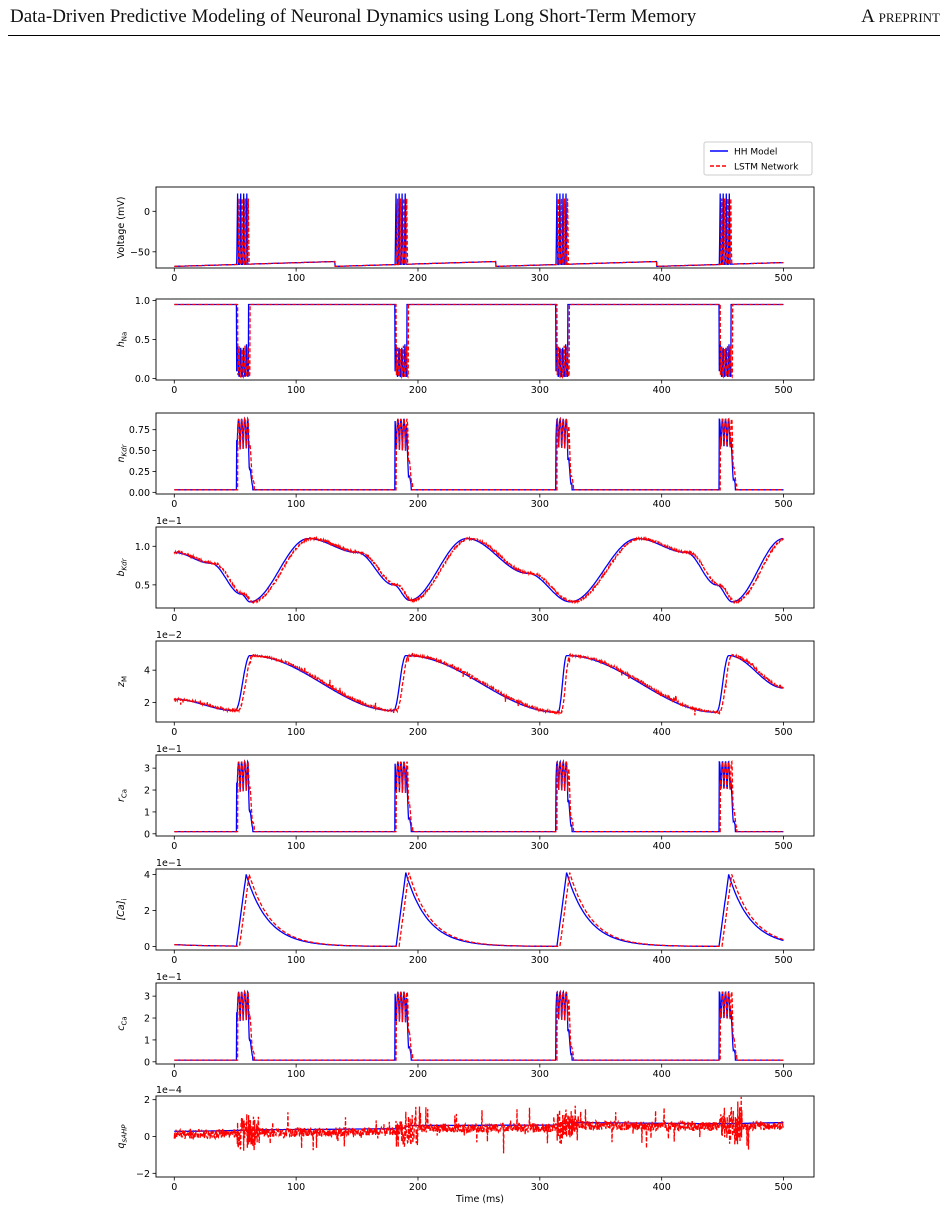 This screenshot has height=1214, width=948. I want to click on panel-Ca_i: 0 100 200 300 400 500 0 2 4 1e−1 [Ca]i, so click(465, 912).